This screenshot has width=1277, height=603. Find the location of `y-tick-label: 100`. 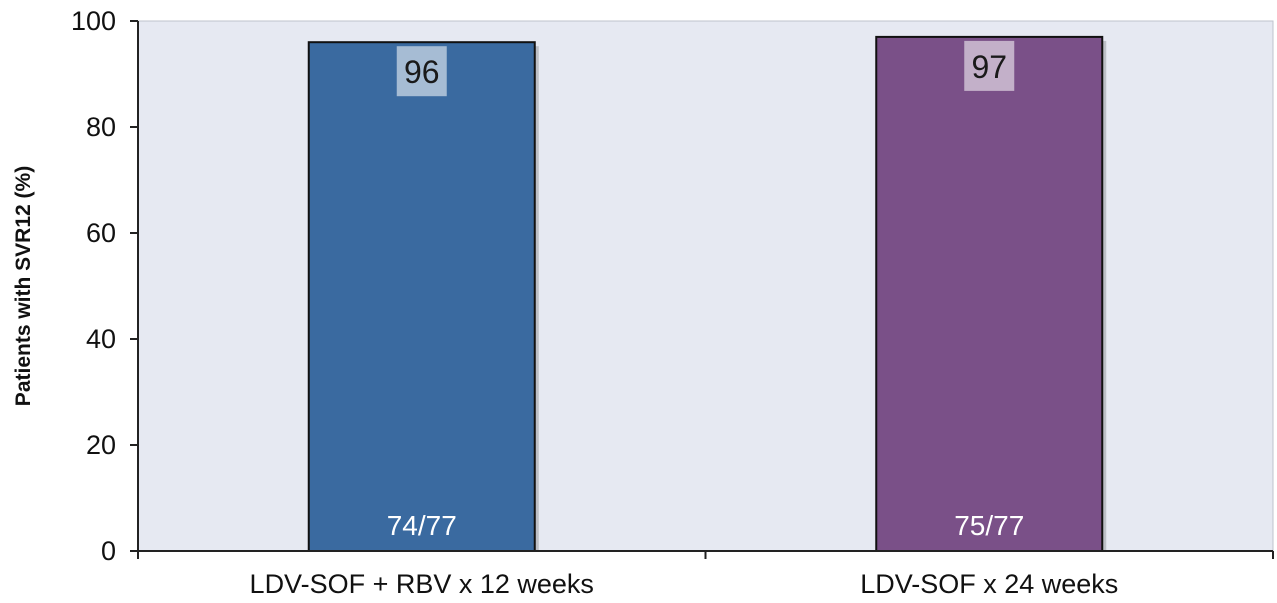

y-tick-label: 100 is located at coordinates (93, 21).